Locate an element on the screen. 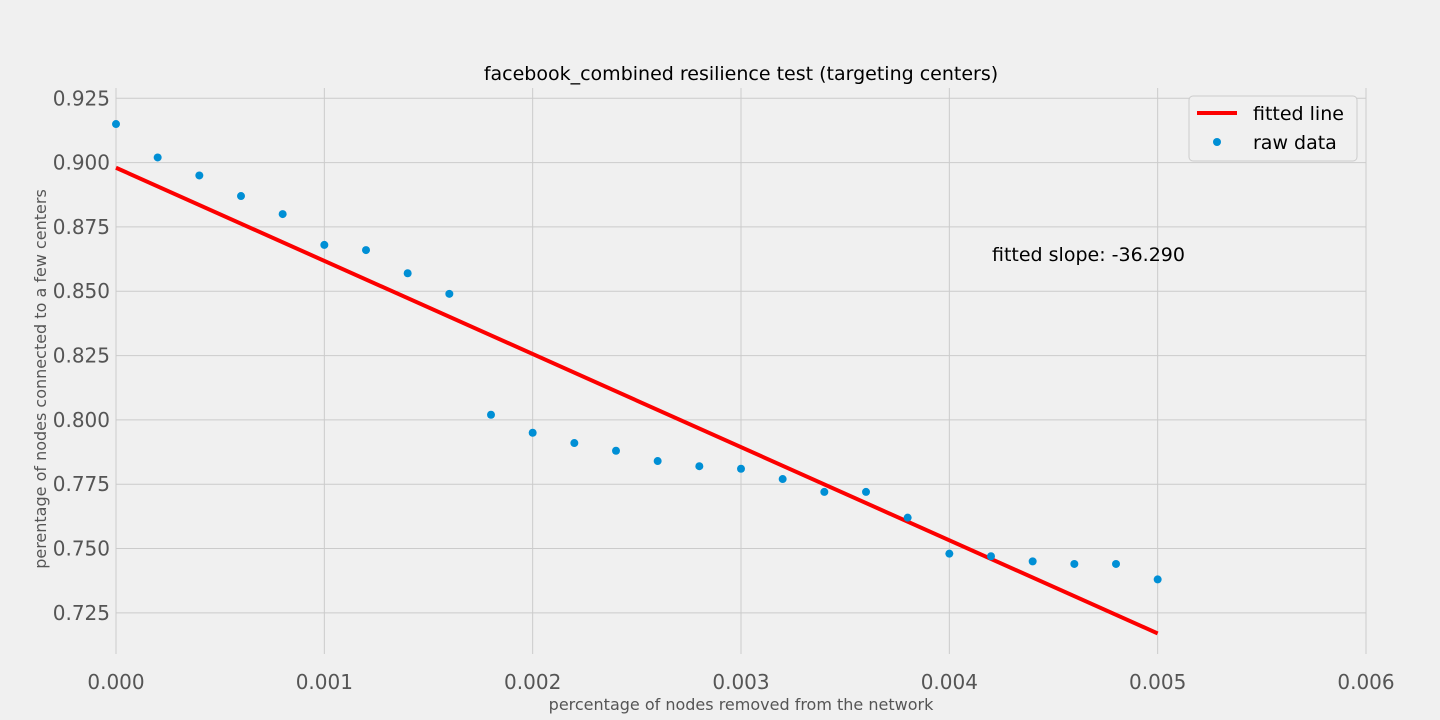 This screenshot has width=1440, height=720. x-tick-label: 0.003 is located at coordinates (740, 682).